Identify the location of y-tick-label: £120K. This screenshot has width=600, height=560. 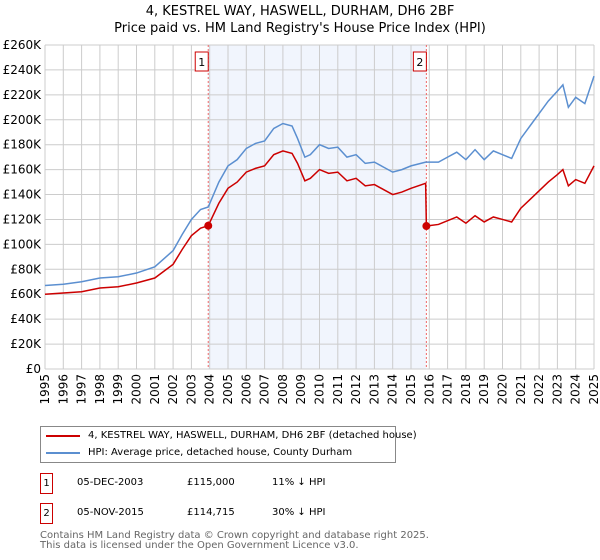
(23, 219).